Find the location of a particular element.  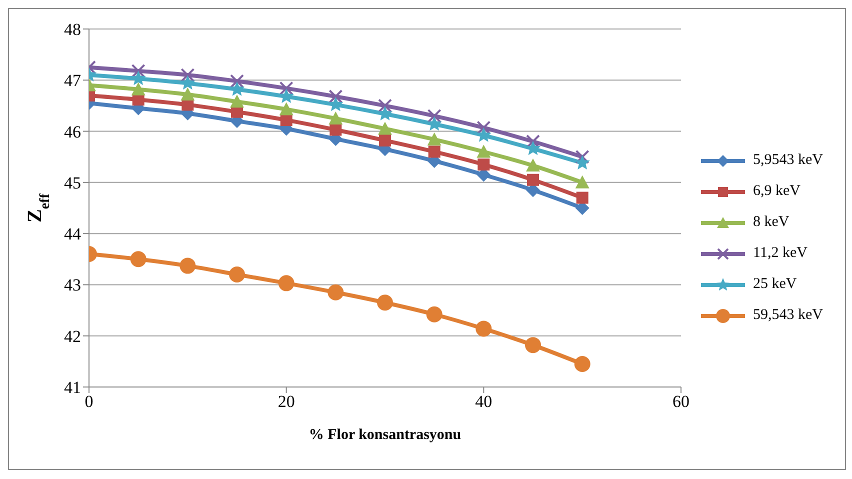

y-tick-label: 43 is located at coordinates (72, 285).